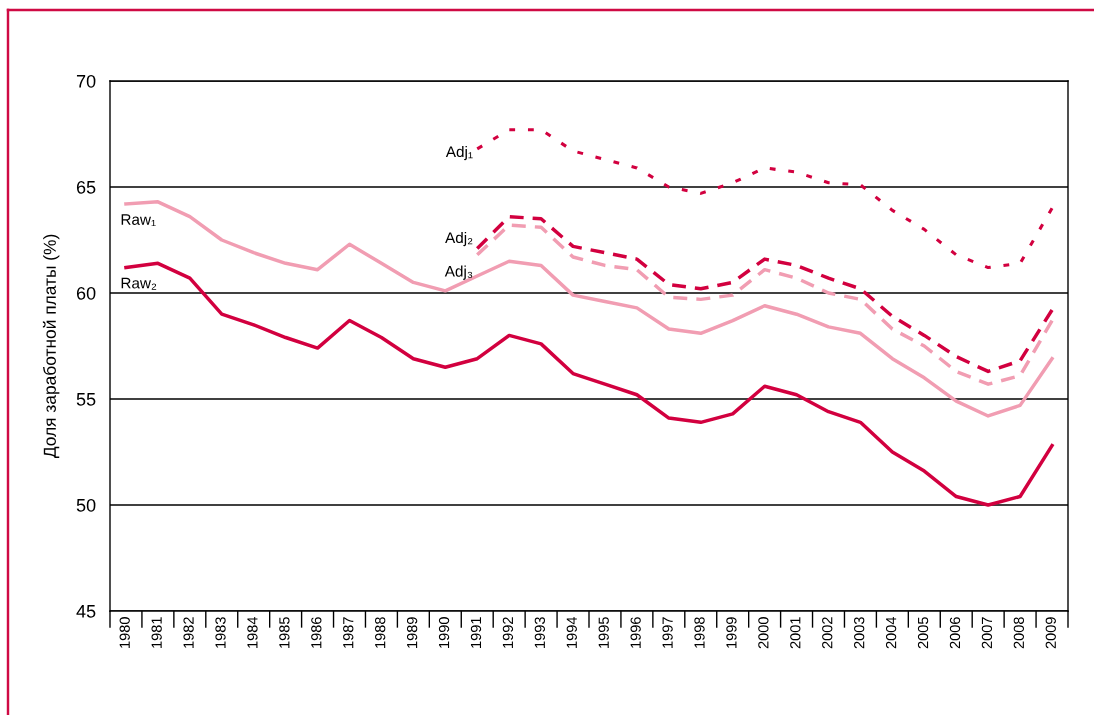 This screenshot has width=1094, height=715. Describe the element at coordinates (380, 632) in the screenshot. I see `x-tick-label: 1988` at that location.